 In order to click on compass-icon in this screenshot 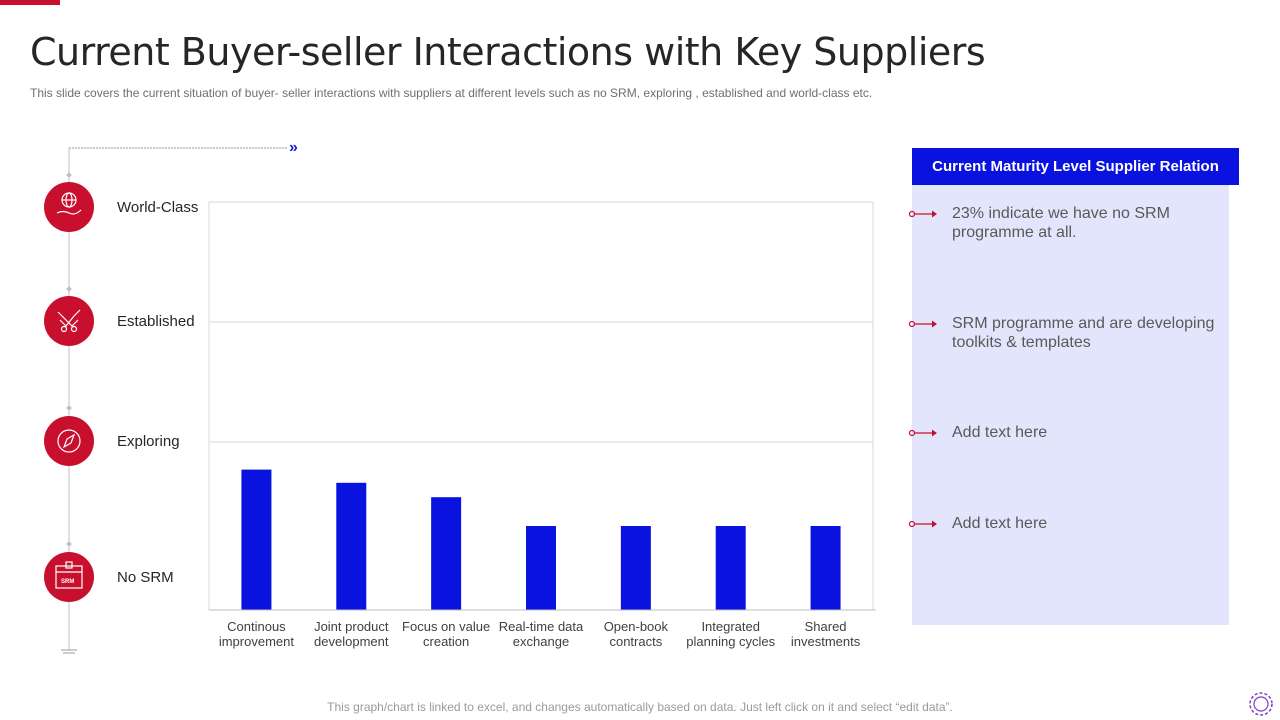, I will do `click(69, 441)`.